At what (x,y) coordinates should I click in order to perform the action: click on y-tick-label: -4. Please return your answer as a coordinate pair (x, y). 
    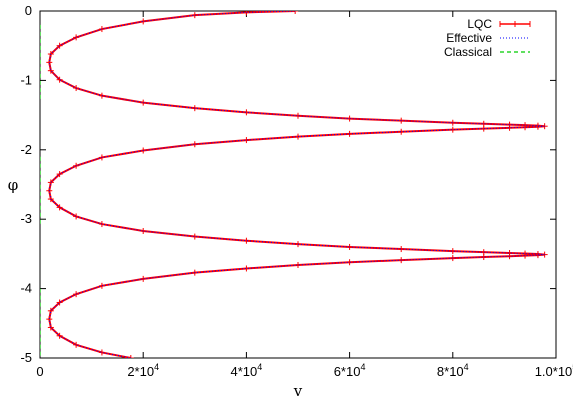
    Looking at the image, I should click on (26, 288).